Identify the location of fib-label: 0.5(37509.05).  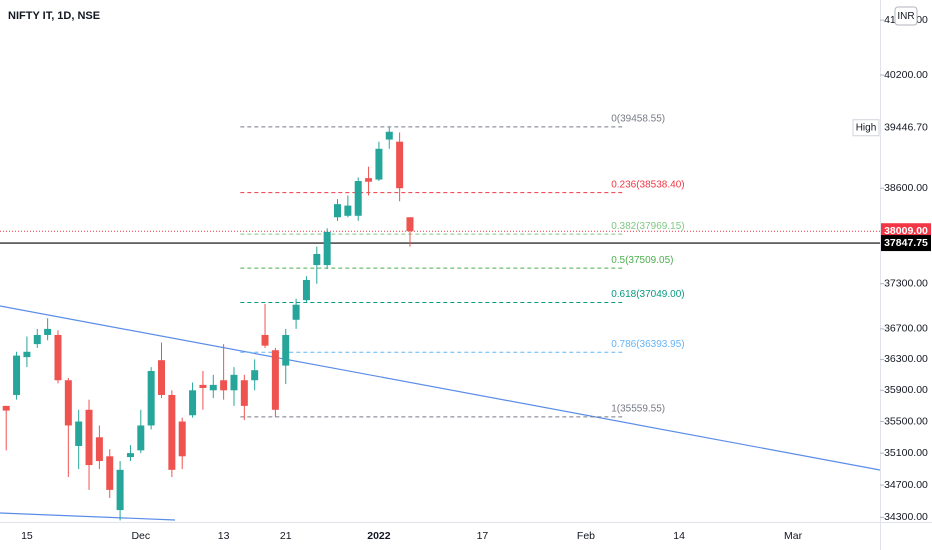
(642, 260).